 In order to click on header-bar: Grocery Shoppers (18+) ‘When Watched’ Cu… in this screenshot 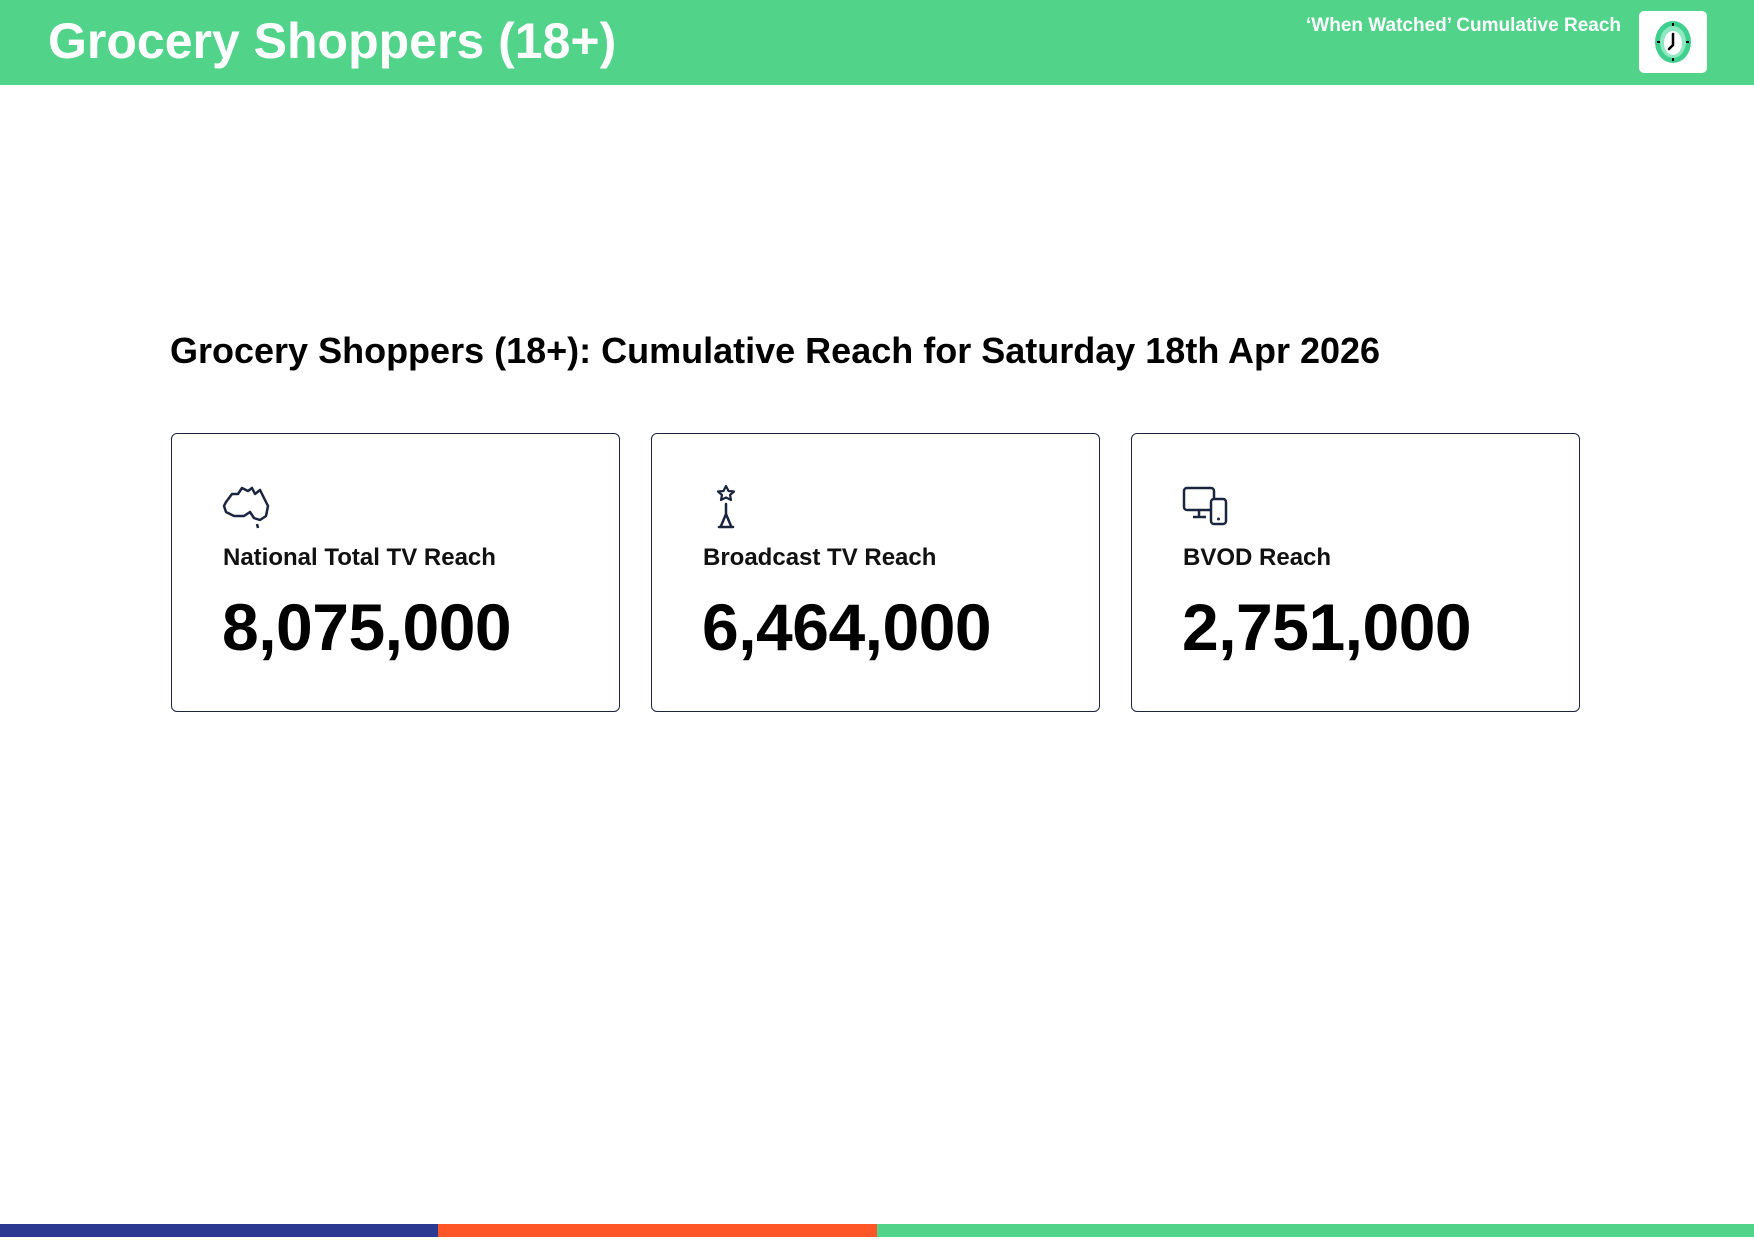, I will do `click(877, 42)`.